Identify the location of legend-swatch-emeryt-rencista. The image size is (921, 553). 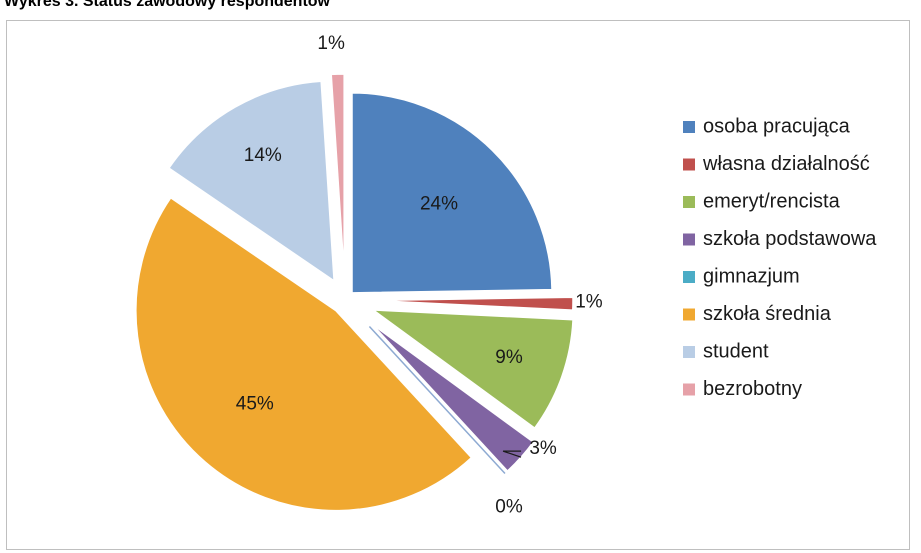
(689, 202).